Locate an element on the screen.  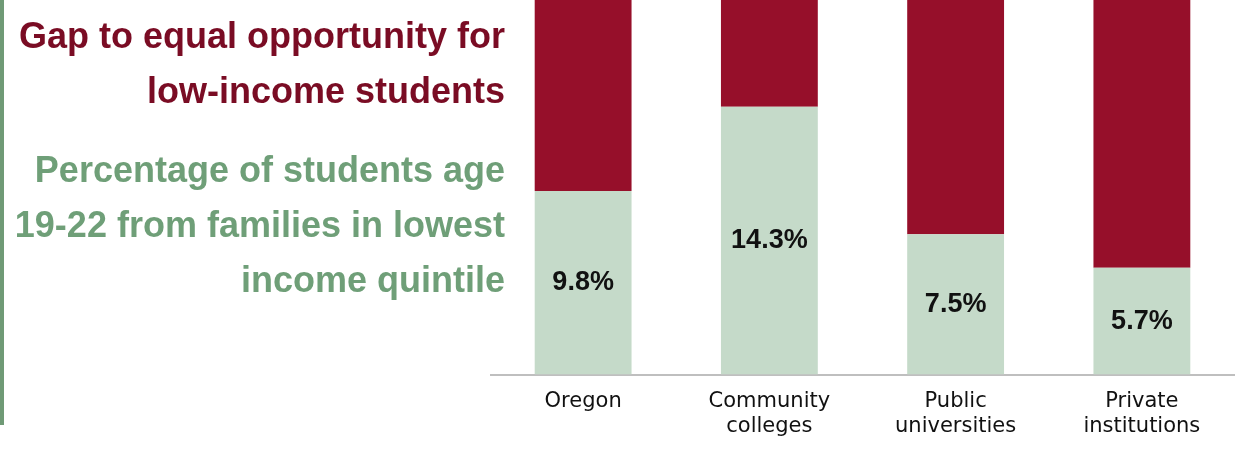
data-label: 14.3% is located at coordinates (769, 239).